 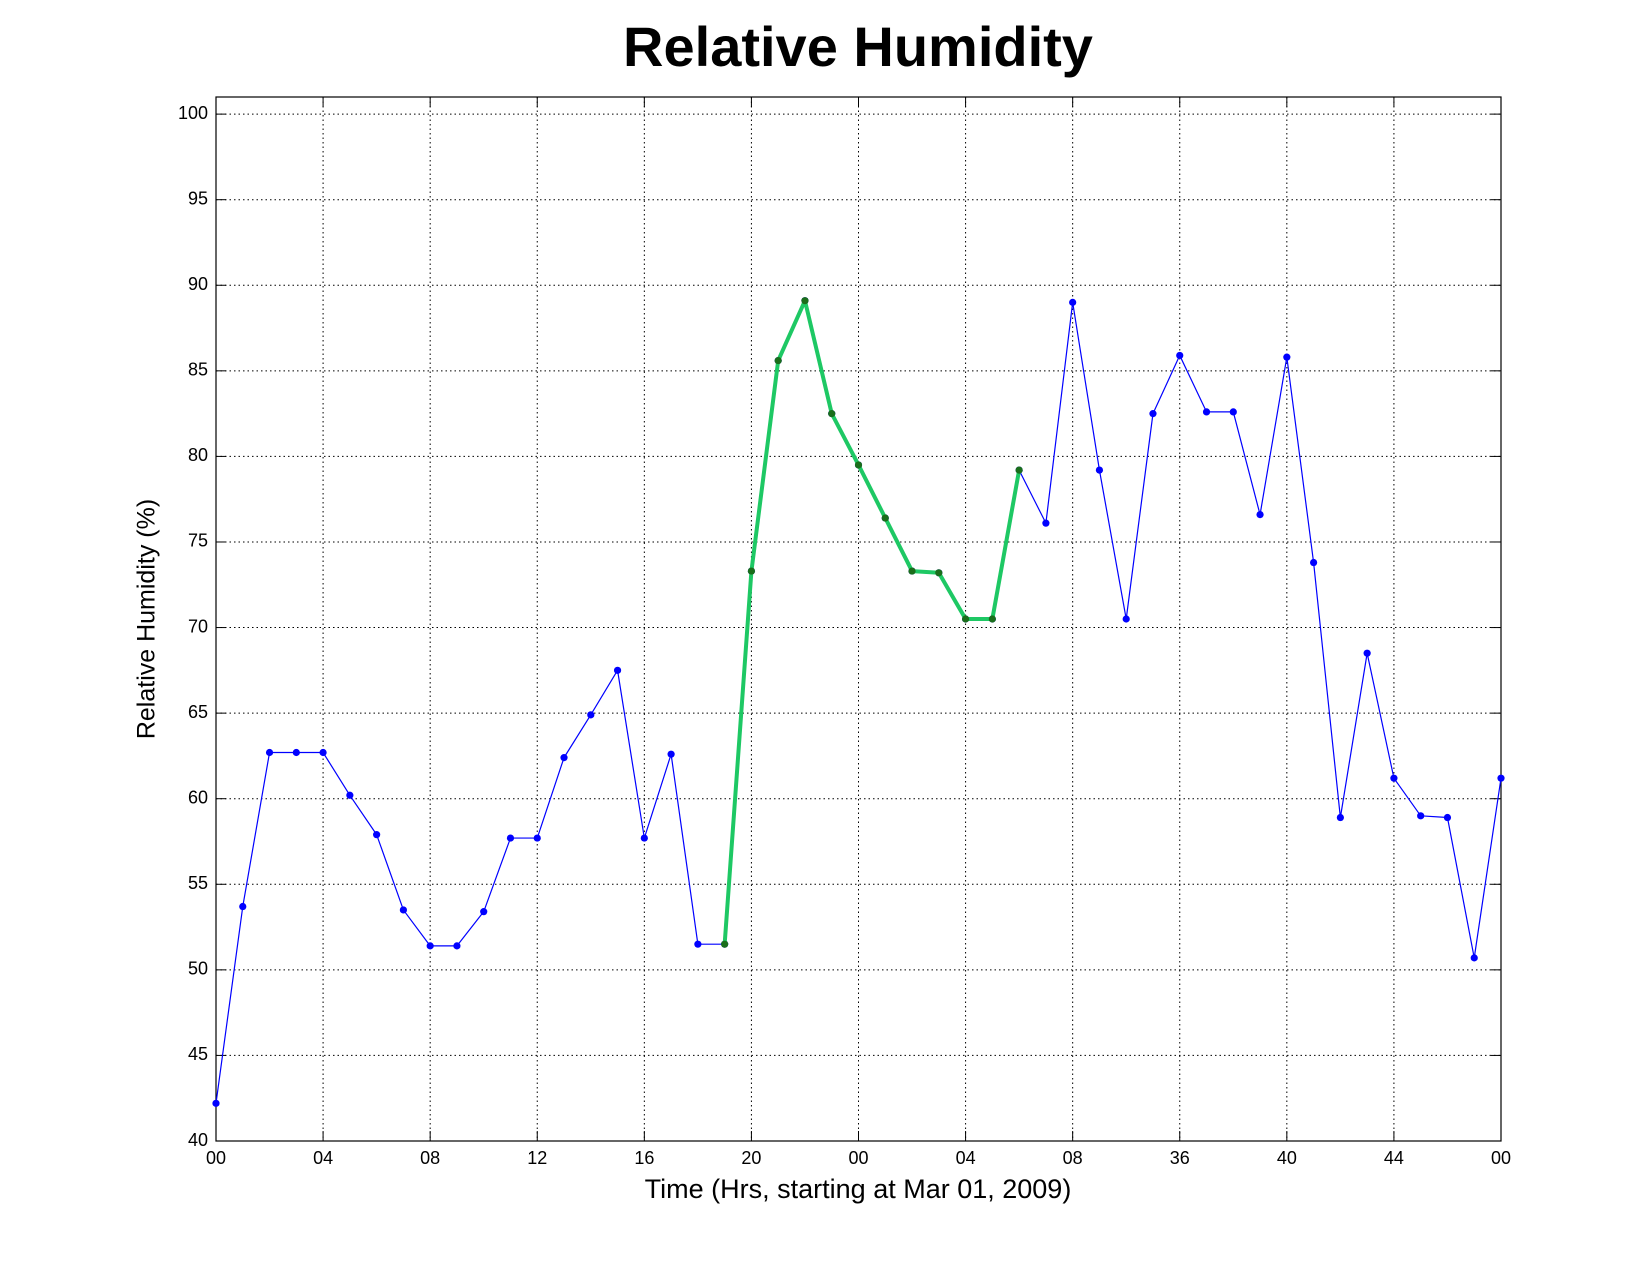 I want to click on x-tick-label: 20, so click(x=751, y=1158).